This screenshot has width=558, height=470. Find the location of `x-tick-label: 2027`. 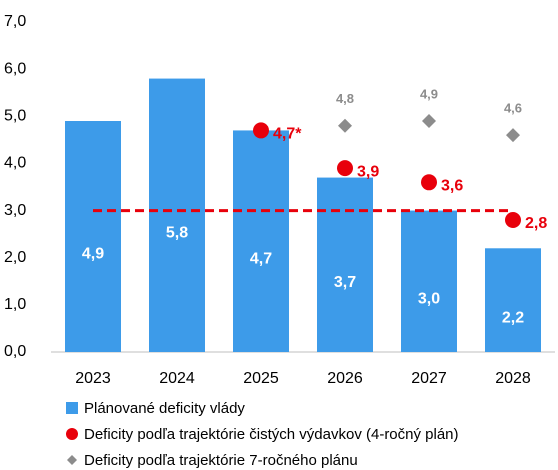

x-tick-label: 2027 is located at coordinates (429, 378).